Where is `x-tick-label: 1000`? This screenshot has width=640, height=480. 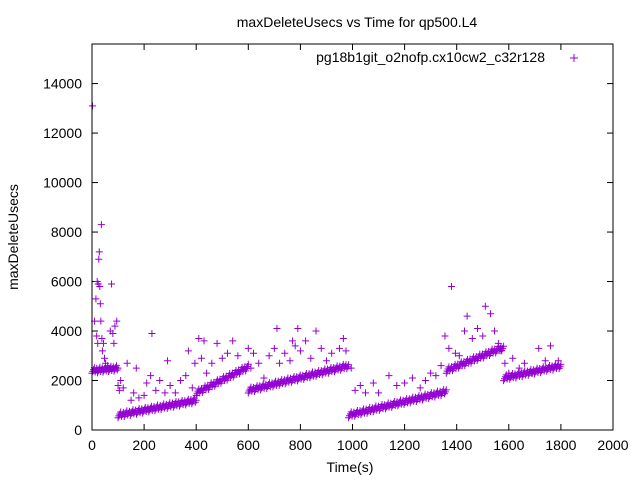
x-tick-label: 1000 is located at coordinates (352, 445).